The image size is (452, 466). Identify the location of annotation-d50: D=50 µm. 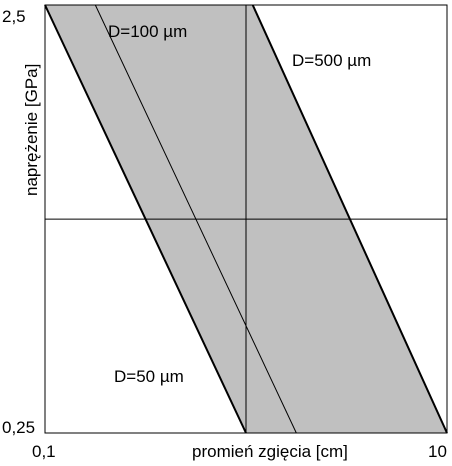
(149, 376).